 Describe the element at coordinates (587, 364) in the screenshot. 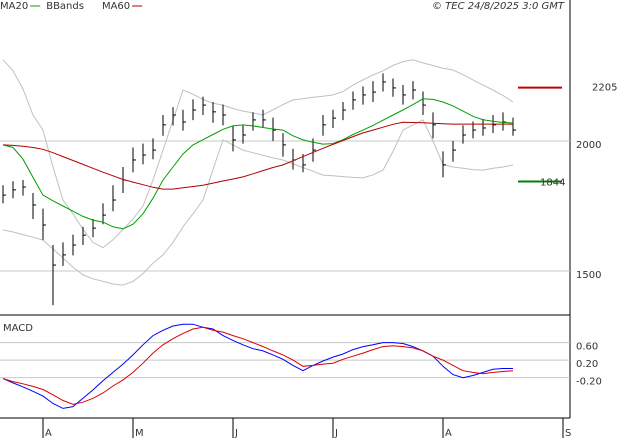

I see `y-tick-label: 0.20` at that location.